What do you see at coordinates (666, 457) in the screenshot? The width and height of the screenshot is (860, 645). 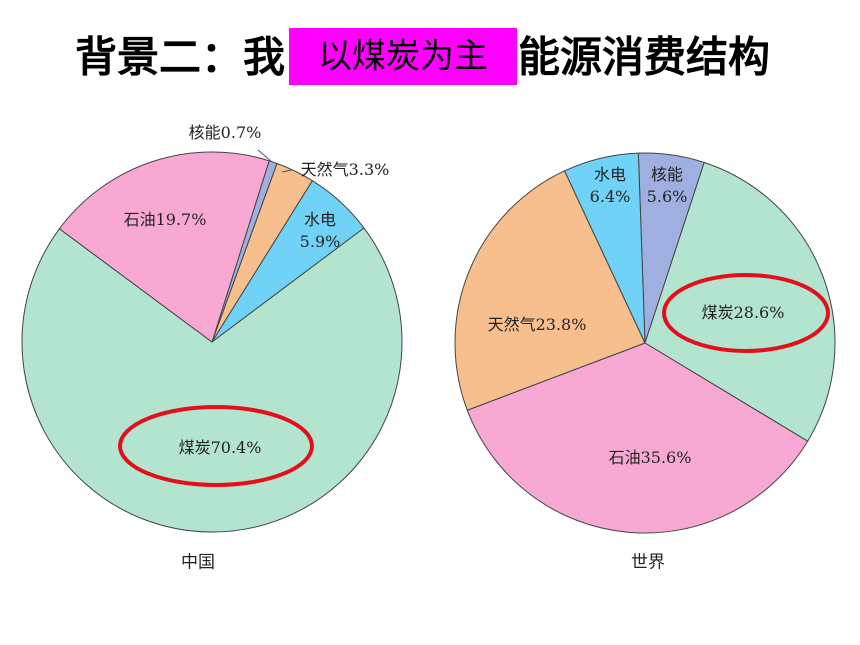 I see `slice-value: 35.6%` at bounding box center [666, 457].